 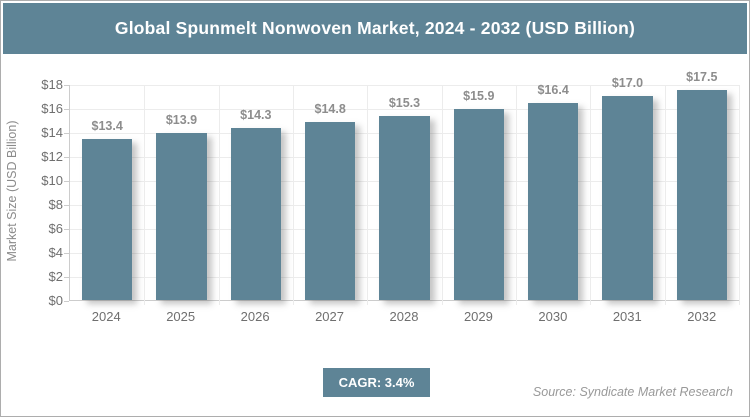 What do you see at coordinates (330, 109) in the screenshot?
I see `bar-value-label: $14.8` at bounding box center [330, 109].